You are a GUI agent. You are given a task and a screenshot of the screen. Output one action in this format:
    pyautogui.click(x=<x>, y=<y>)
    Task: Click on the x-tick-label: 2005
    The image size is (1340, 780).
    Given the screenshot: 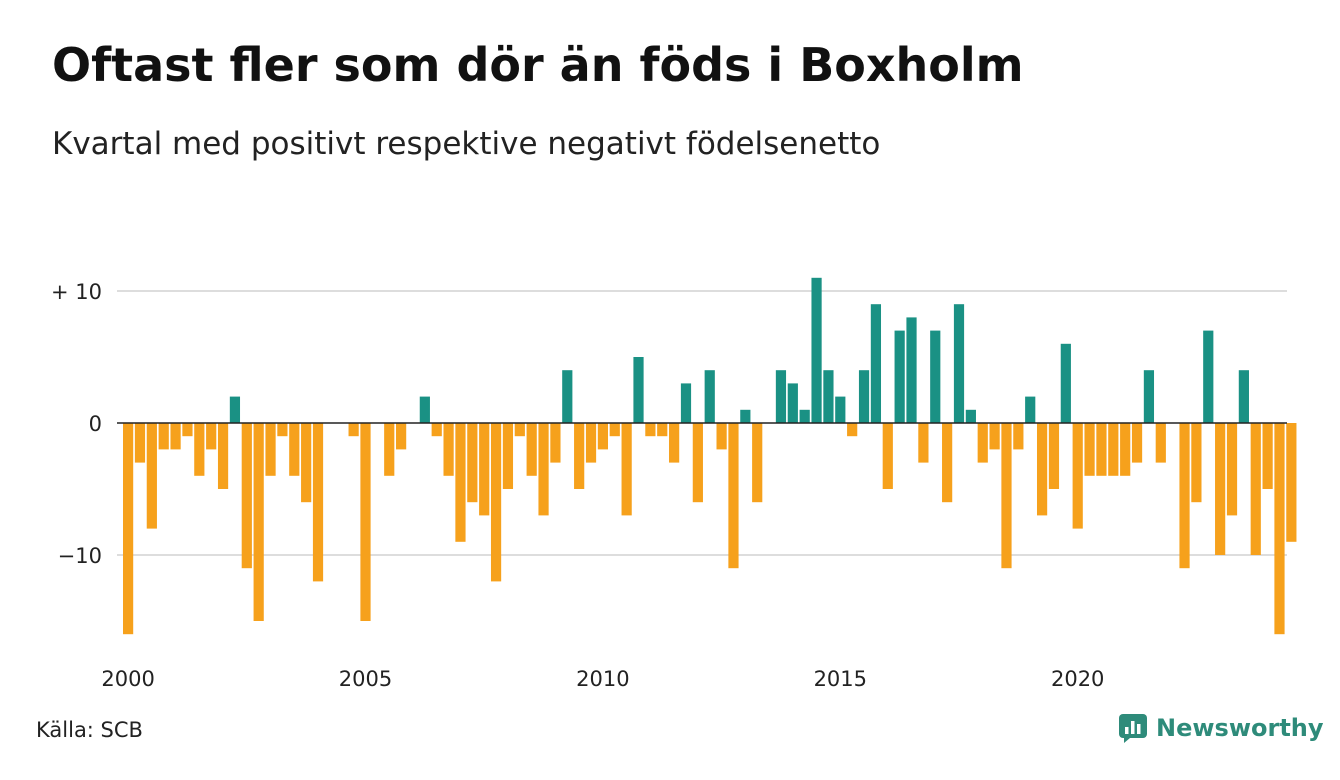 What is the action you would take?
    pyautogui.click(x=365, y=679)
    